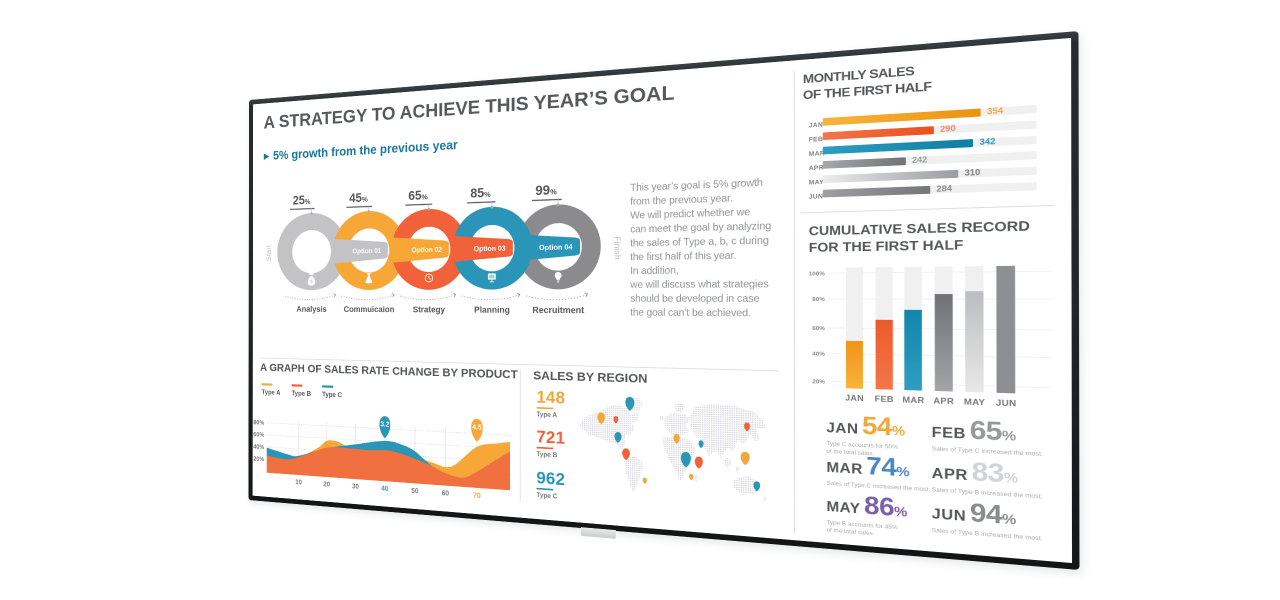 Image resolution: width=1280 pixels, height=600 pixels. Describe the element at coordinates (369, 310) in the screenshot. I see `svg-text: Commuicaion` at that location.